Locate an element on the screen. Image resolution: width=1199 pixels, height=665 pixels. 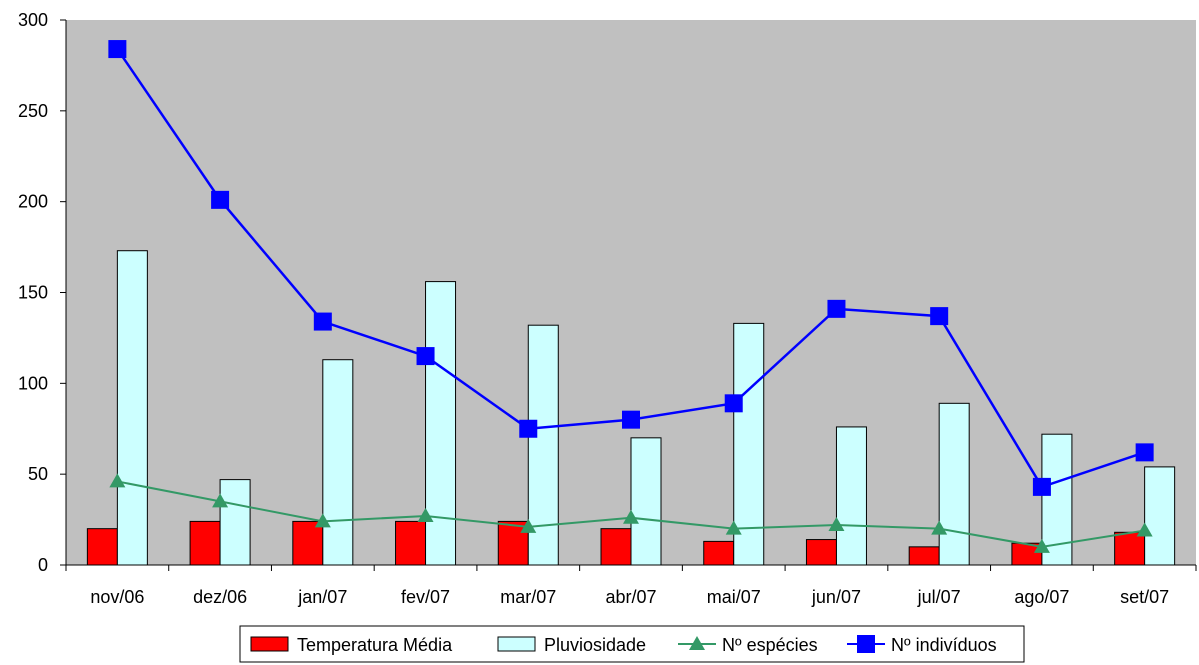
legend-label-individuos: Nº indivíduos is located at coordinates (944, 645).